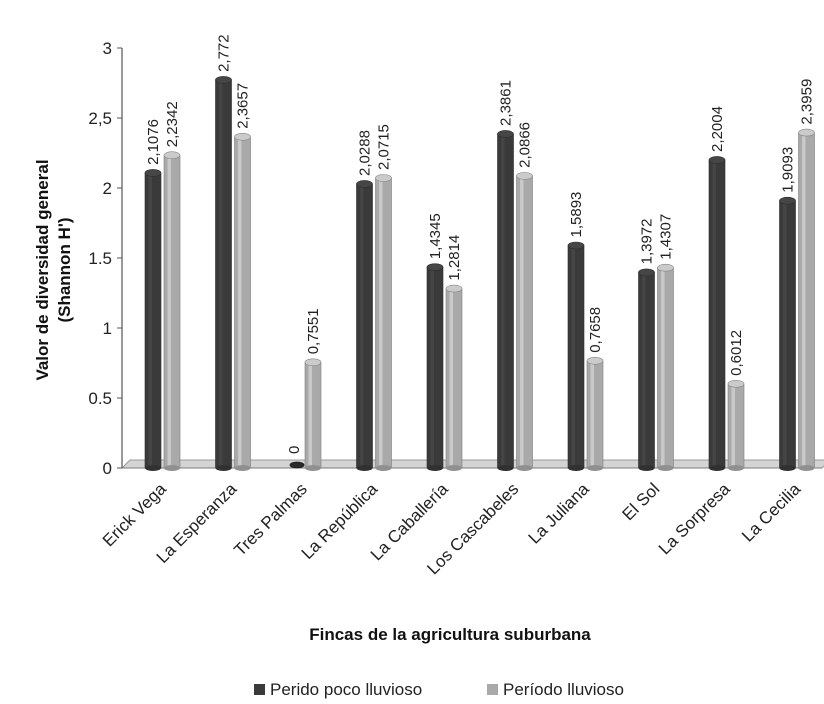  What do you see at coordinates (492, 689) in the screenshot?
I see `legend-swatch-rainy` at bounding box center [492, 689].